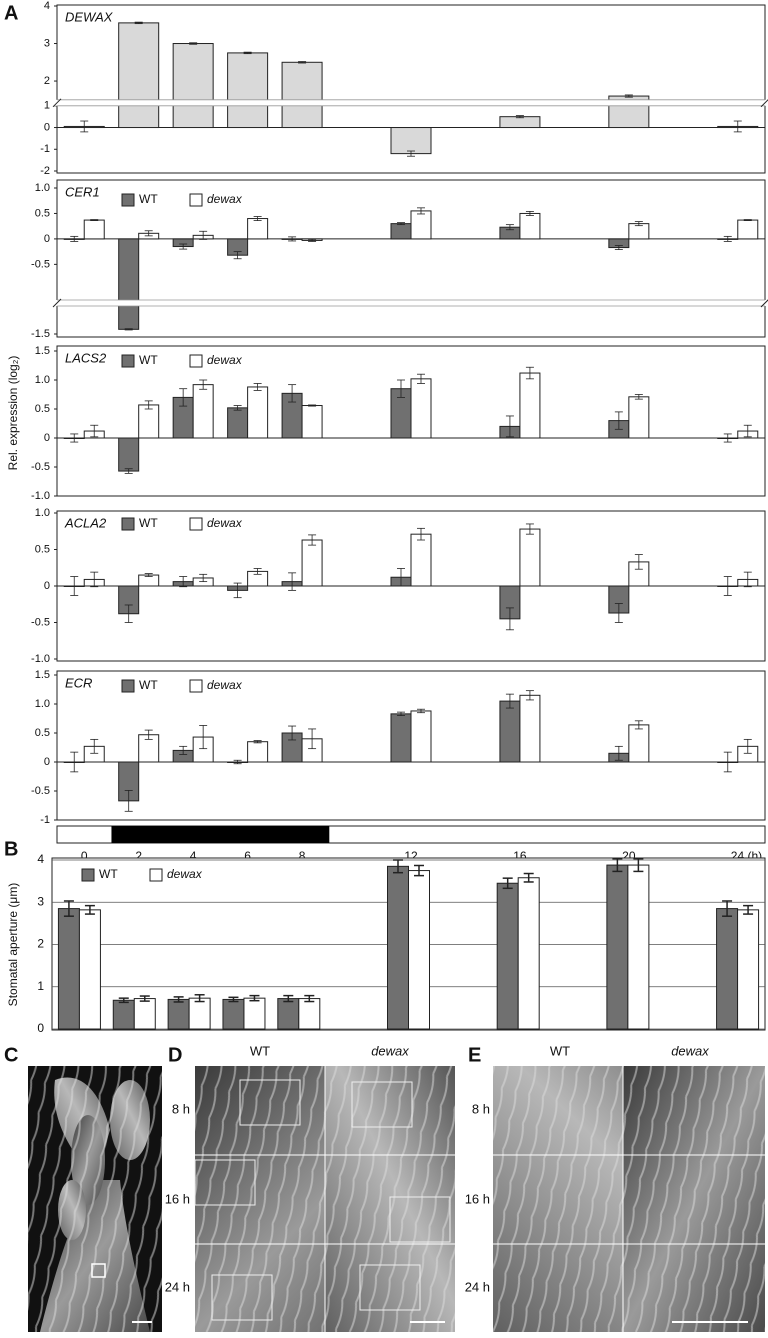  I want to click on x-tick-label: 6, so click(247, 856).